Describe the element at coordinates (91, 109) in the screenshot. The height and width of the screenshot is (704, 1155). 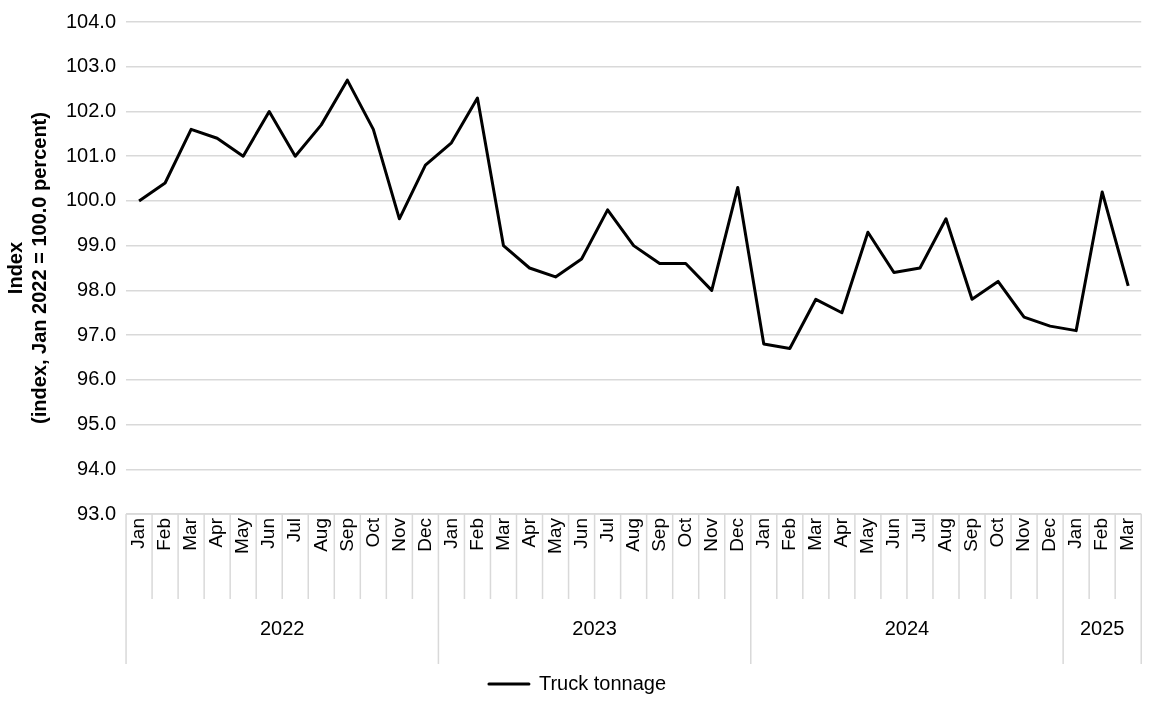
I see `y-tick-label: 102.0` at that location.